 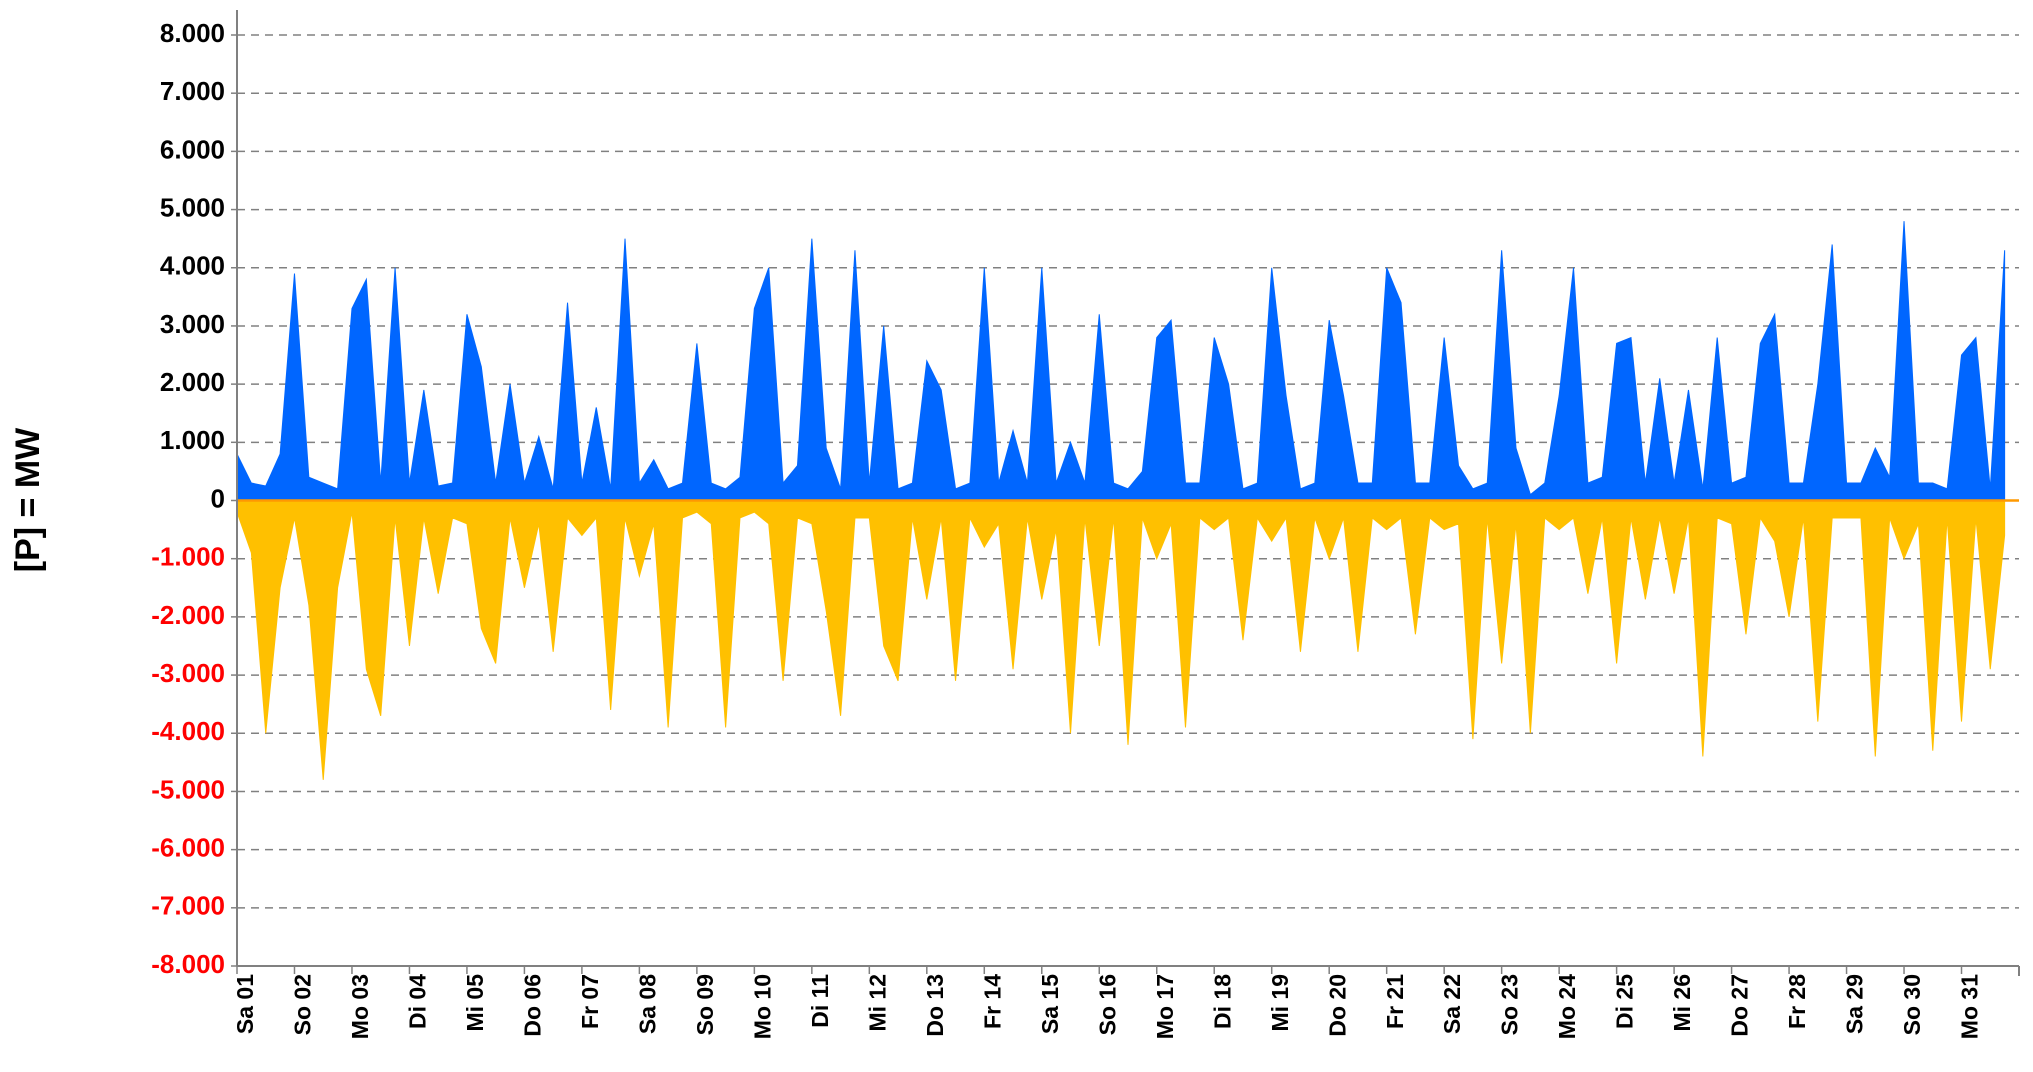 What do you see at coordinates (192, 91) in the screenshot?
I see `y-tick-label: 7.000` at bounding box center [192, 91].